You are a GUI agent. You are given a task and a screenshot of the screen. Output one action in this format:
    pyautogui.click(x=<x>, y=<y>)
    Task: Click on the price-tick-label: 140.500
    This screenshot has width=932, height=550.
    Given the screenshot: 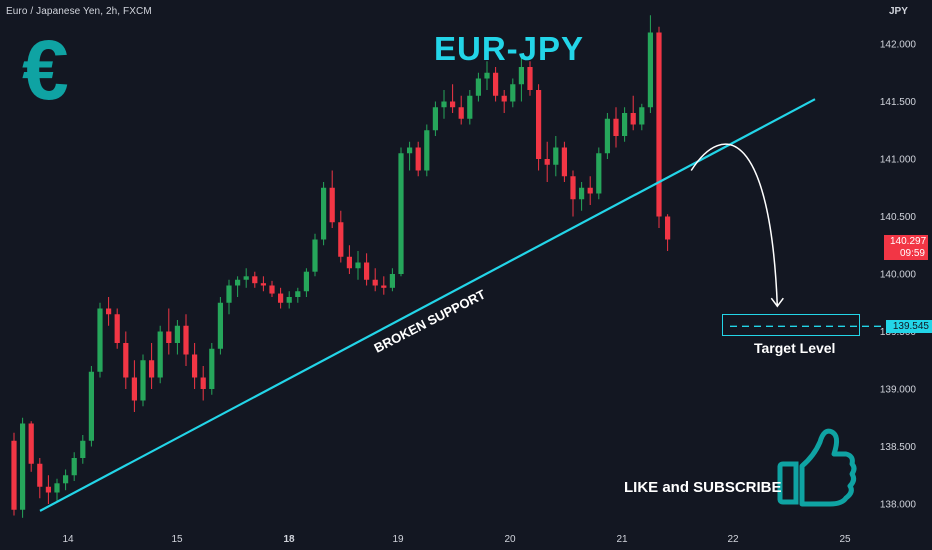 What is the action you would take?
    pyautogui.click(x=898, y=217)
    